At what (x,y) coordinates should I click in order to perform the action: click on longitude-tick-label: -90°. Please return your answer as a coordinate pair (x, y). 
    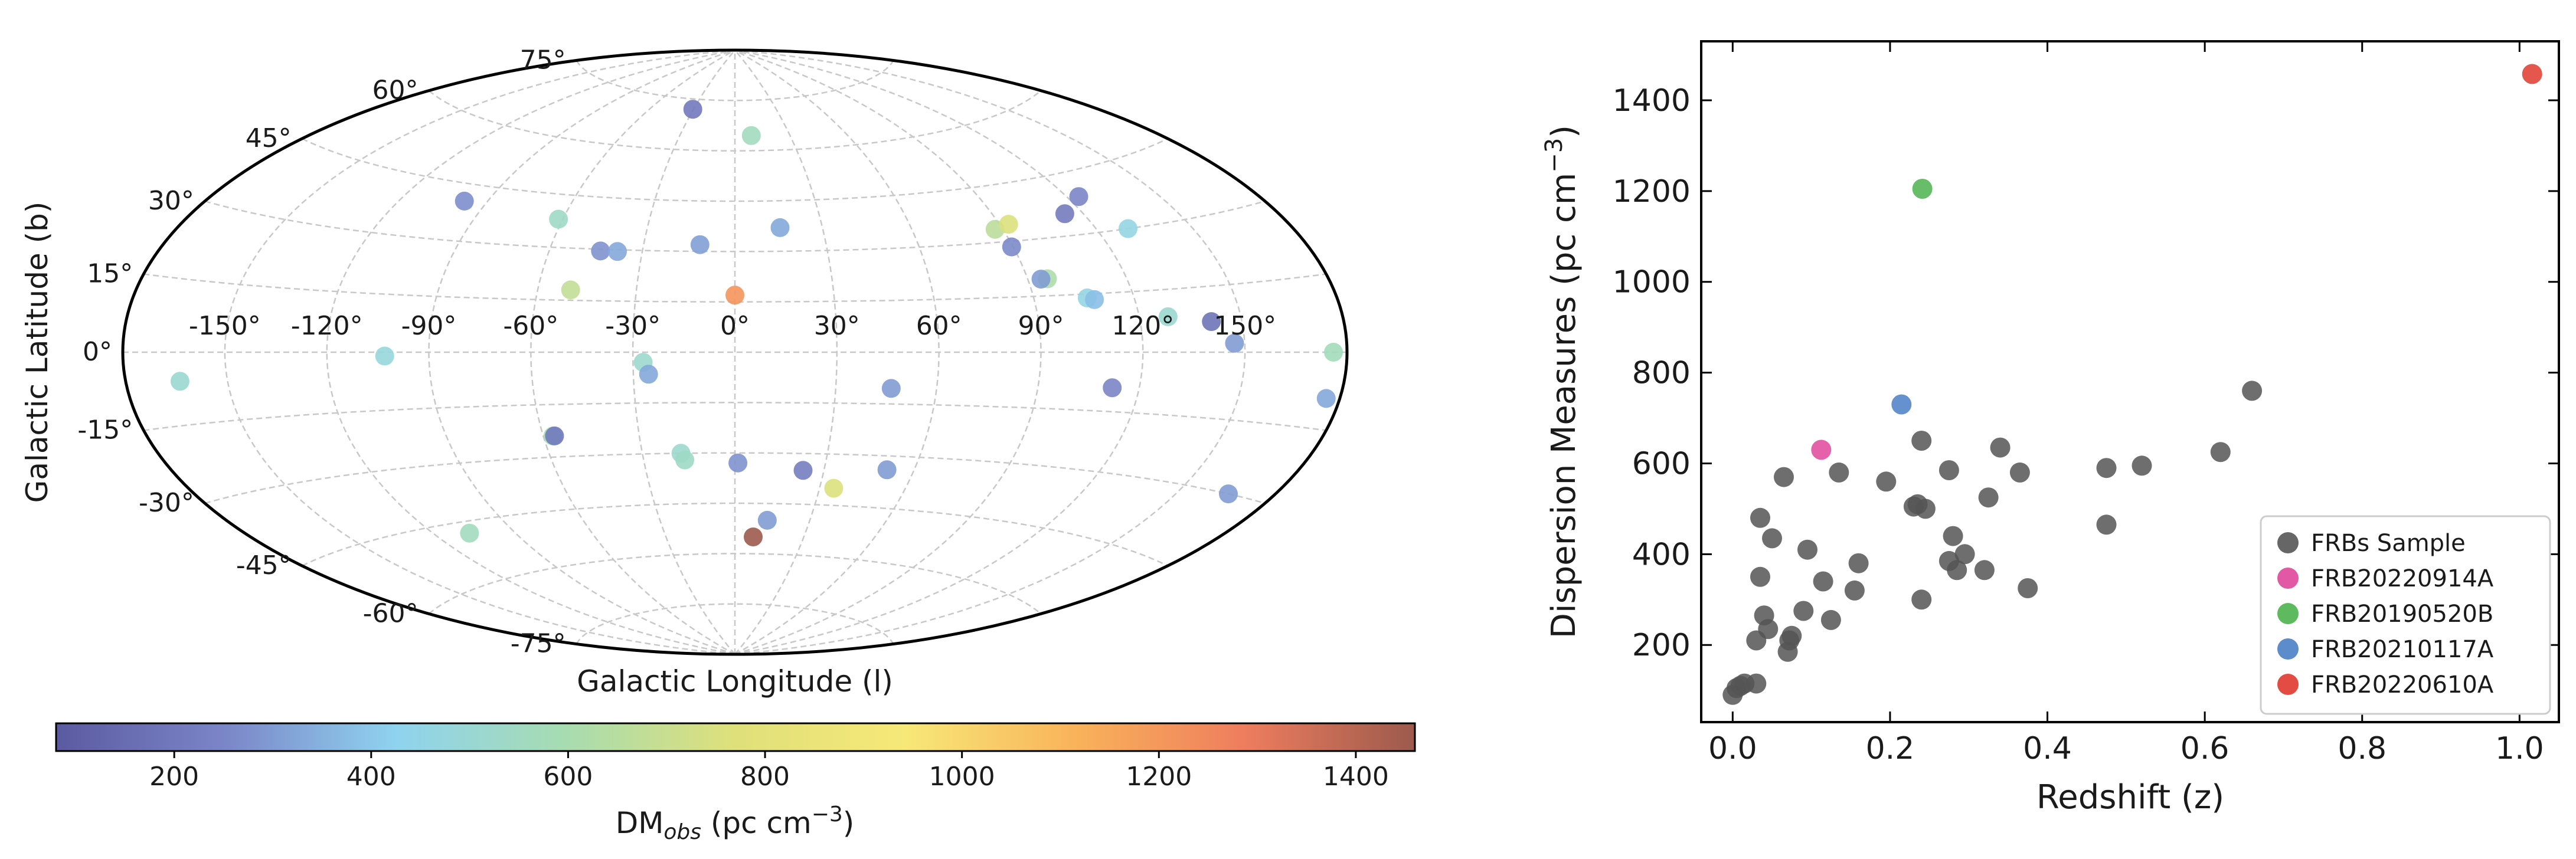
    Looking at the image, I should click on (429, 326).